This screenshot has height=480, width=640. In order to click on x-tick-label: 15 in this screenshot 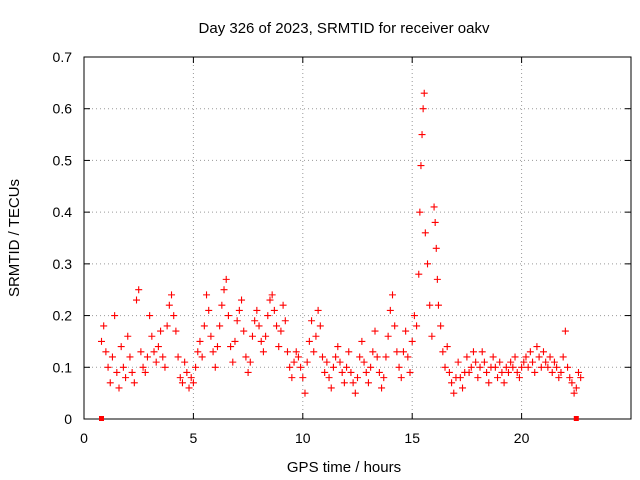, I will do `click(412, 438)`.